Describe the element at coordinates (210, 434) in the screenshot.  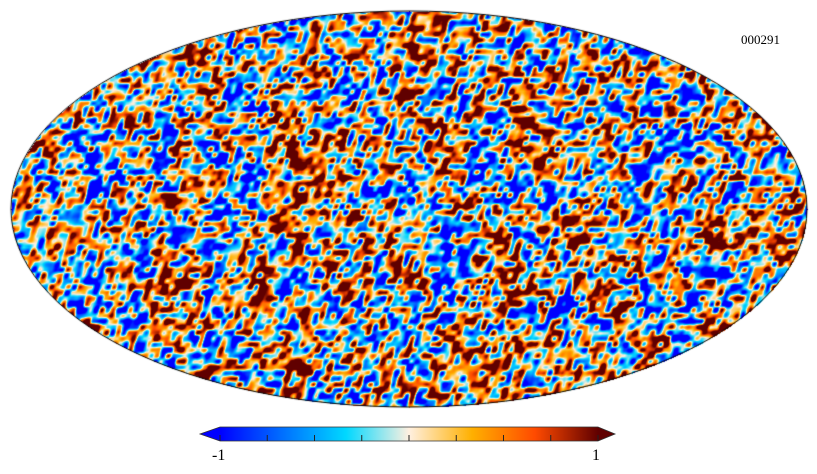
I see `colorbar-extend-min` at that location.